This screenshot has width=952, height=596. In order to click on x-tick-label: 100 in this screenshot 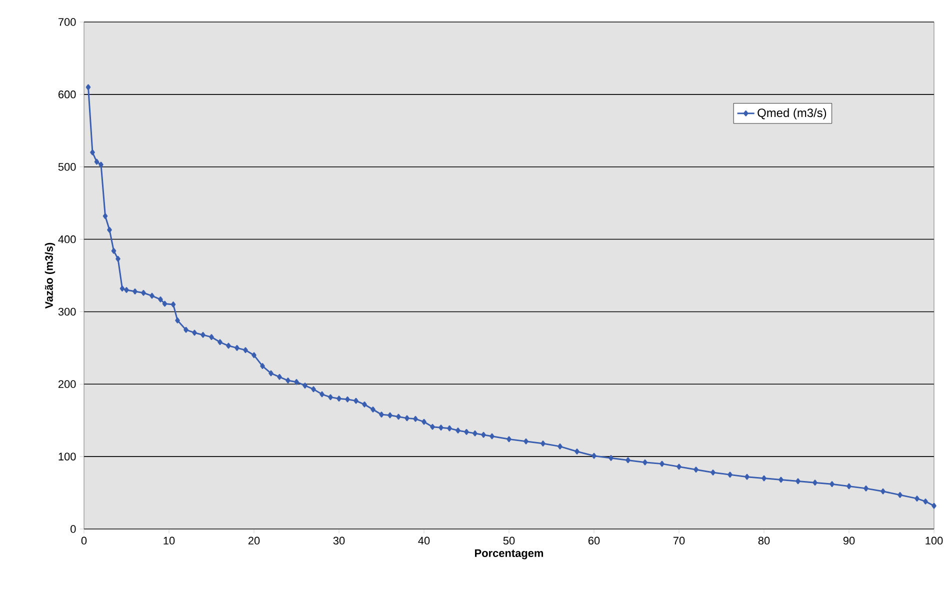, I will do `click(934, 540)`.